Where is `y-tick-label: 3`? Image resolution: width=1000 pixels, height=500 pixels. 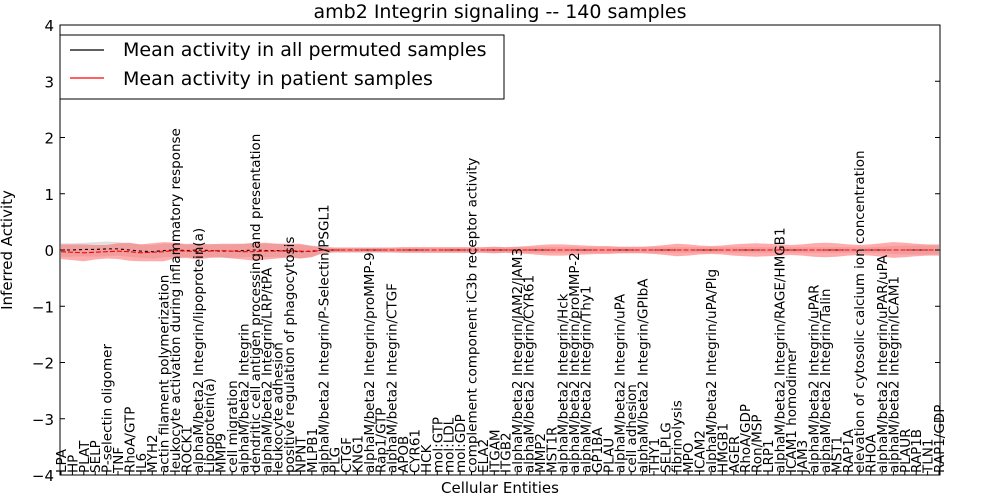
y-tick-label: 3 is located at coordinates (49, 82).